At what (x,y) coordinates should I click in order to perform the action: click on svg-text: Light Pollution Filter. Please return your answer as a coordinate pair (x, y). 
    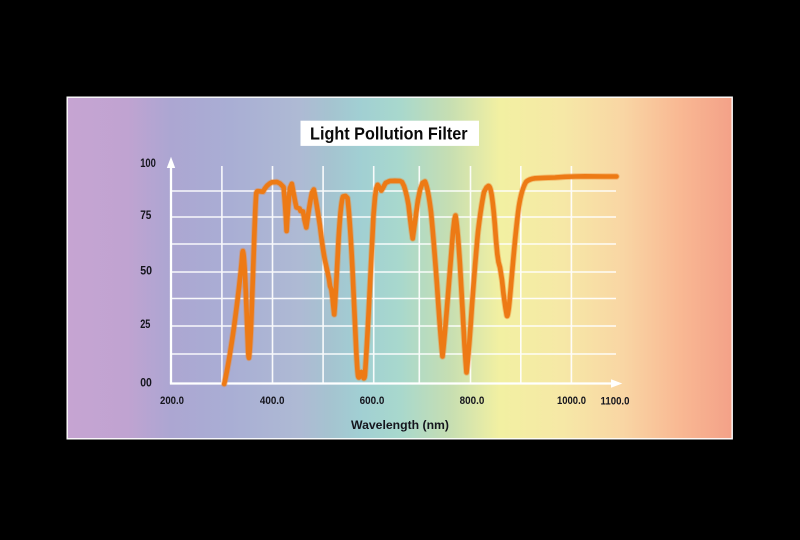
    Looking at the image, I should click on (389, 134).